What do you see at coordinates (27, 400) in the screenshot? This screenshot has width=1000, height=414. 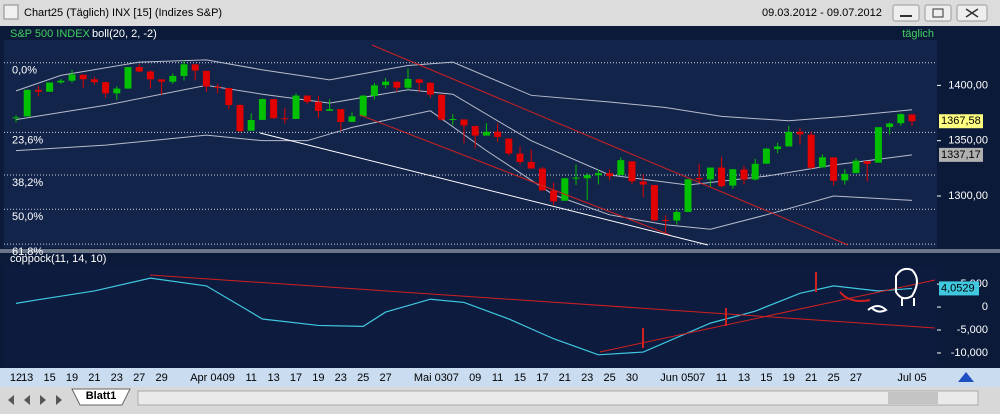 I see `nav-prev` at bounding box center [27, 400].